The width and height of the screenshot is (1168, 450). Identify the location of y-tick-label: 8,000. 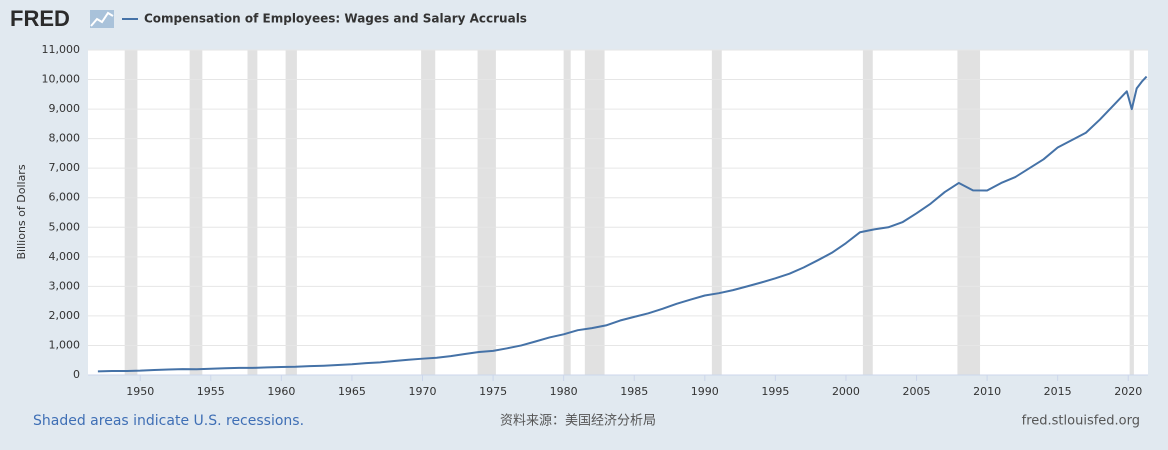
(65, 138).